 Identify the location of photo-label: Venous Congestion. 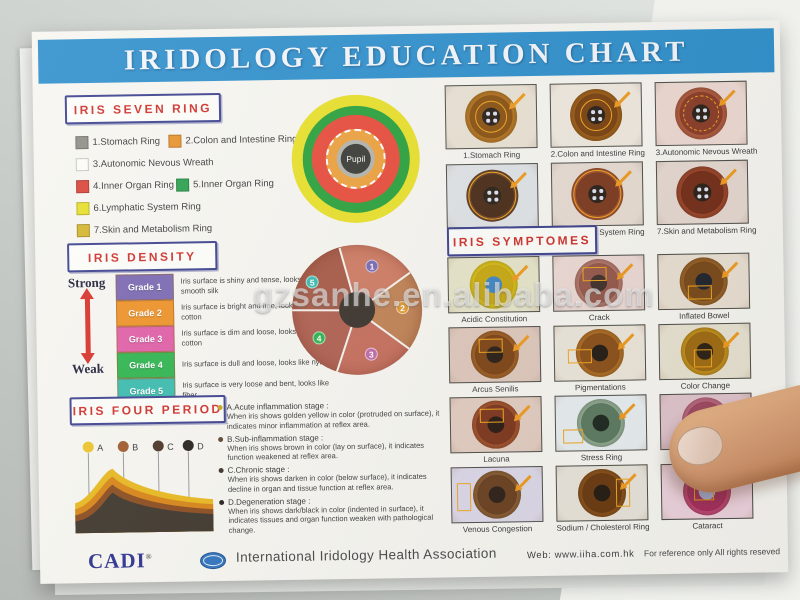
(497, 529).